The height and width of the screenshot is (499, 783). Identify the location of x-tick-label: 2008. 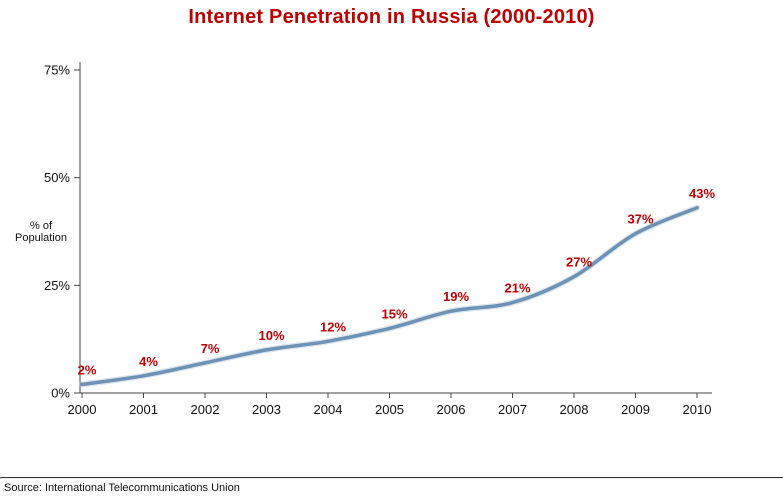
(574, 409).